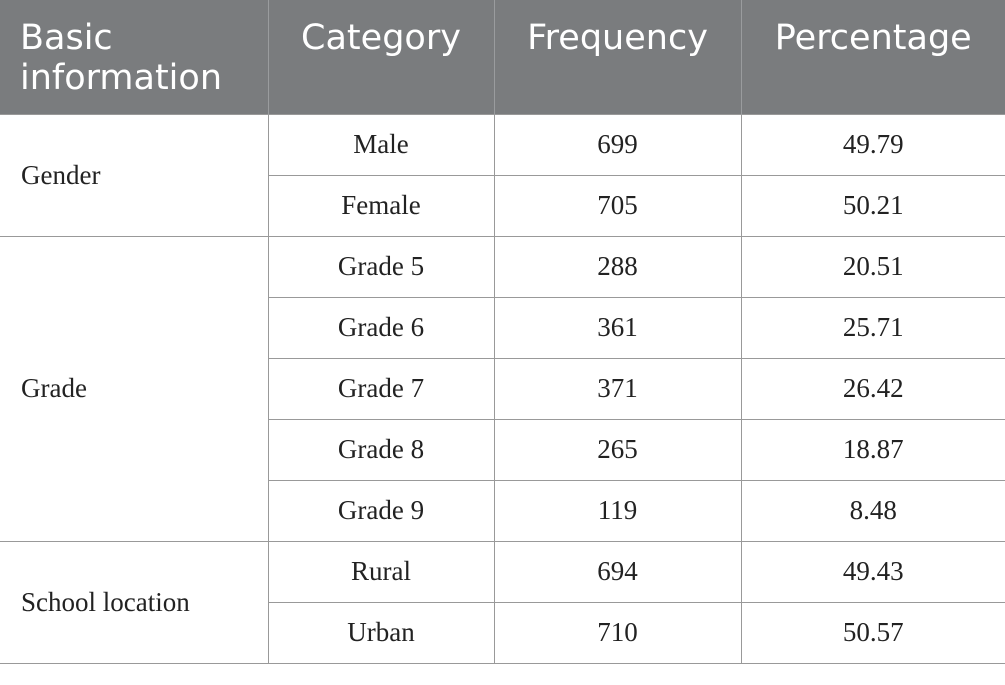 The height and width of the screenshot is (685, 1005). I want to click on frequency-cell: 699, so click(617, 144).